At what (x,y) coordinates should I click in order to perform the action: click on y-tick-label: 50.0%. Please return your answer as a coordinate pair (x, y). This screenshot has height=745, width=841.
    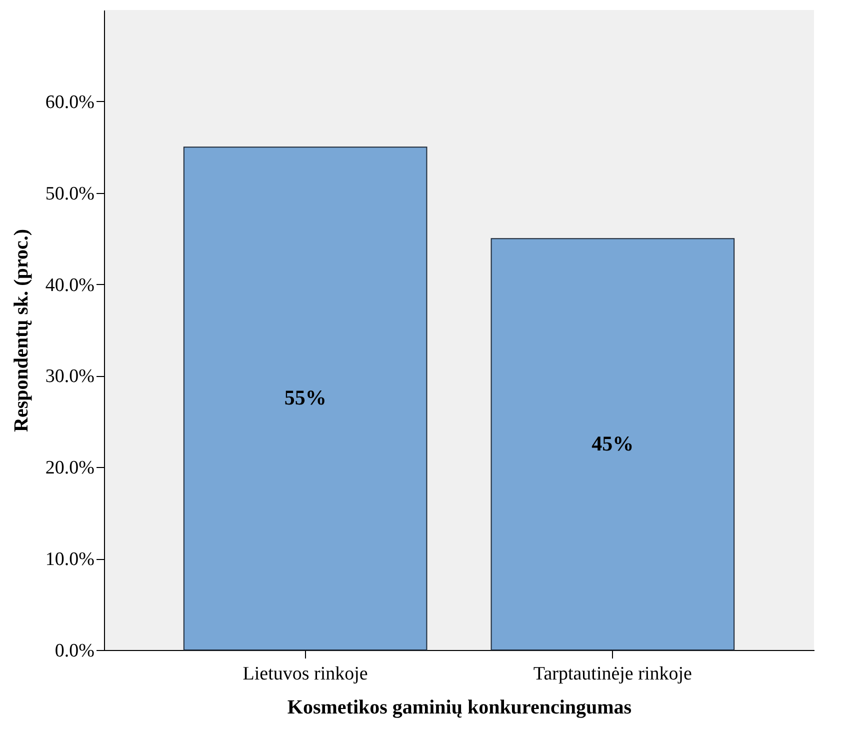
    Looking at the image, I should click on (70, 193).